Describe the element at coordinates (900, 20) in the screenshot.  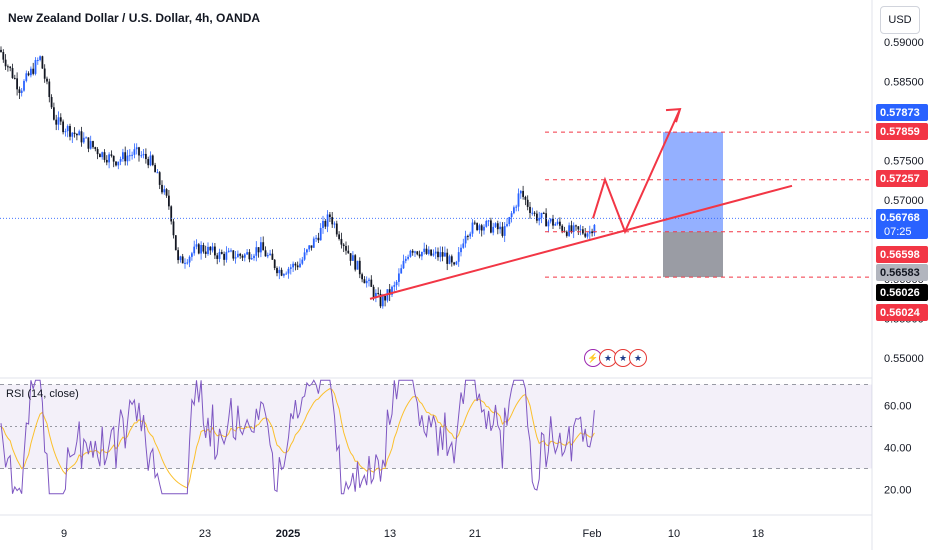
I see `currency-button: USD` at that location.